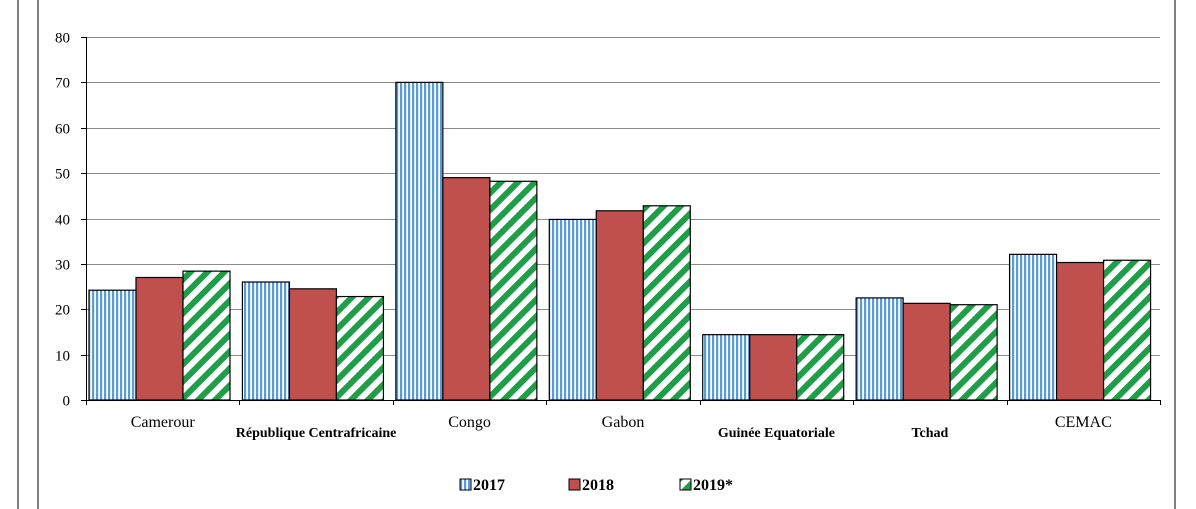 This screenshot has height=509, width=1196. I want to click on legend: 2017 2018 2019*, so click(596, 485).